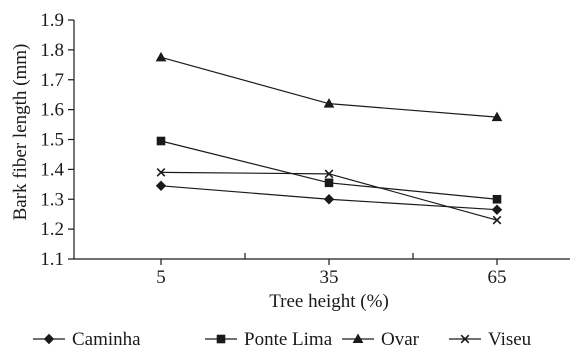  I want to click on legend-item-ponte-lima: Ponte Lima, so click(269, 339).